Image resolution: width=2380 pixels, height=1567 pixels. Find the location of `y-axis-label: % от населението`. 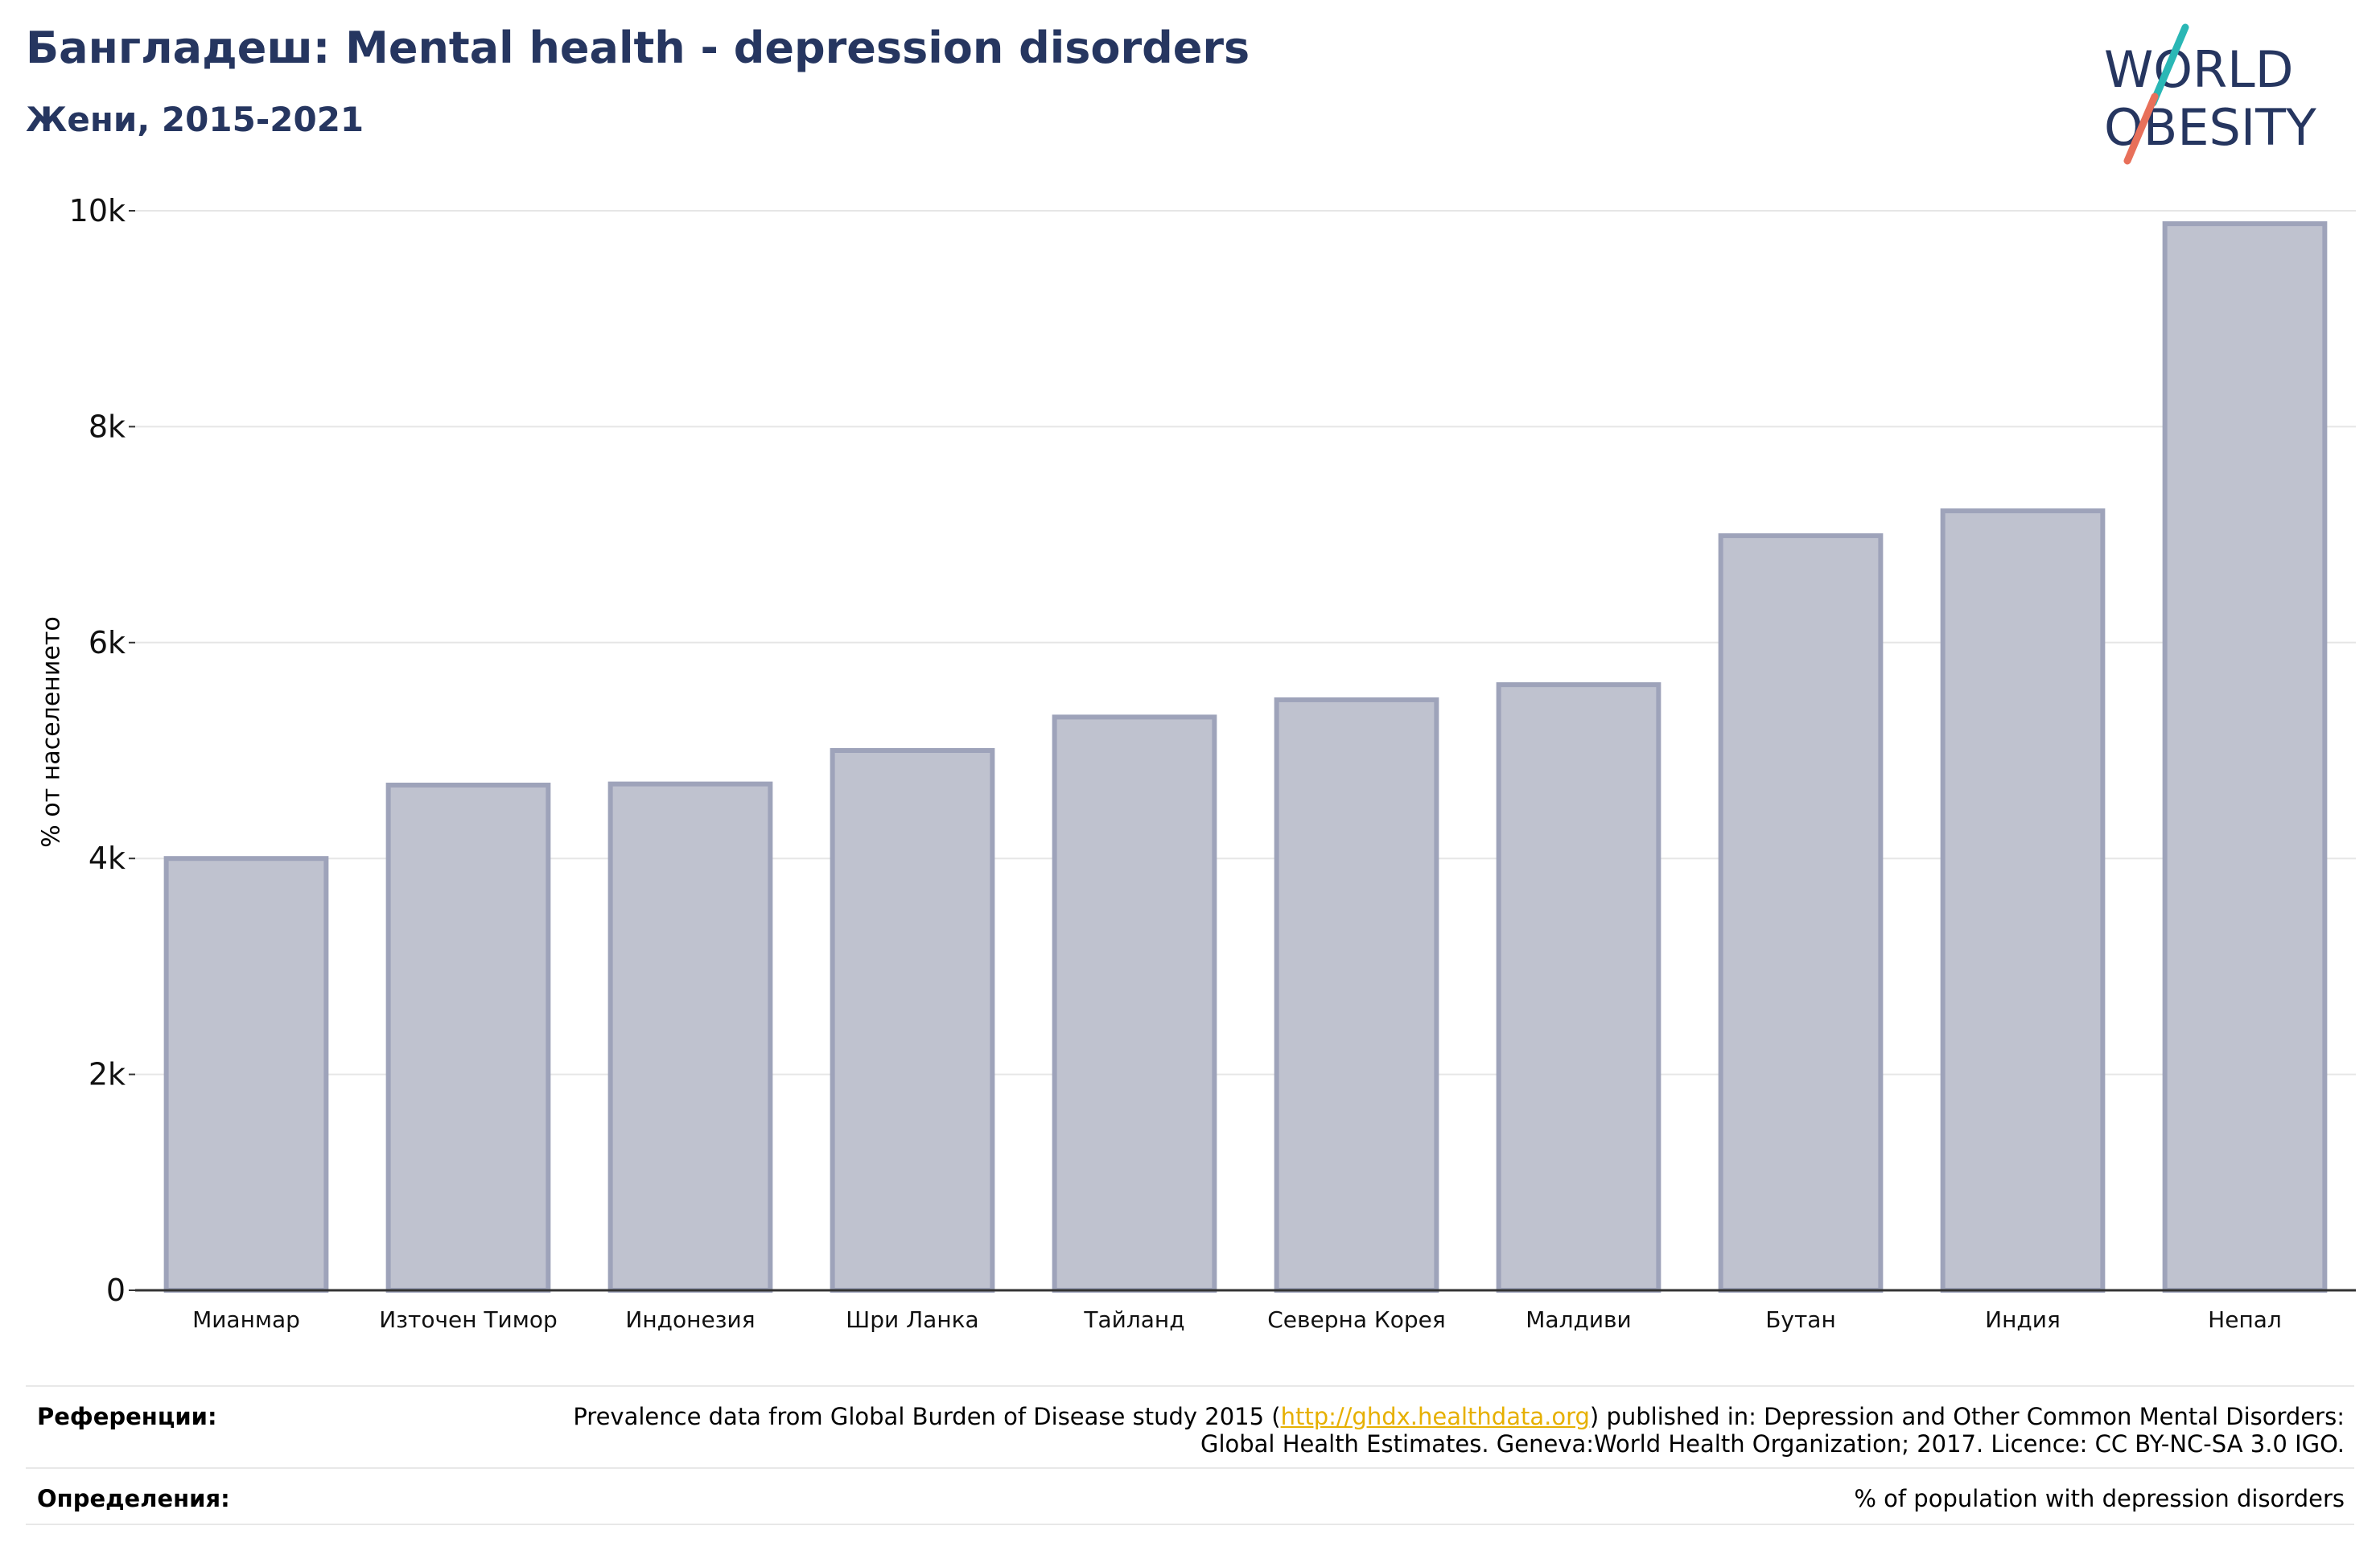

y-axis-label: % от населението is located at coordinates (51, 732).